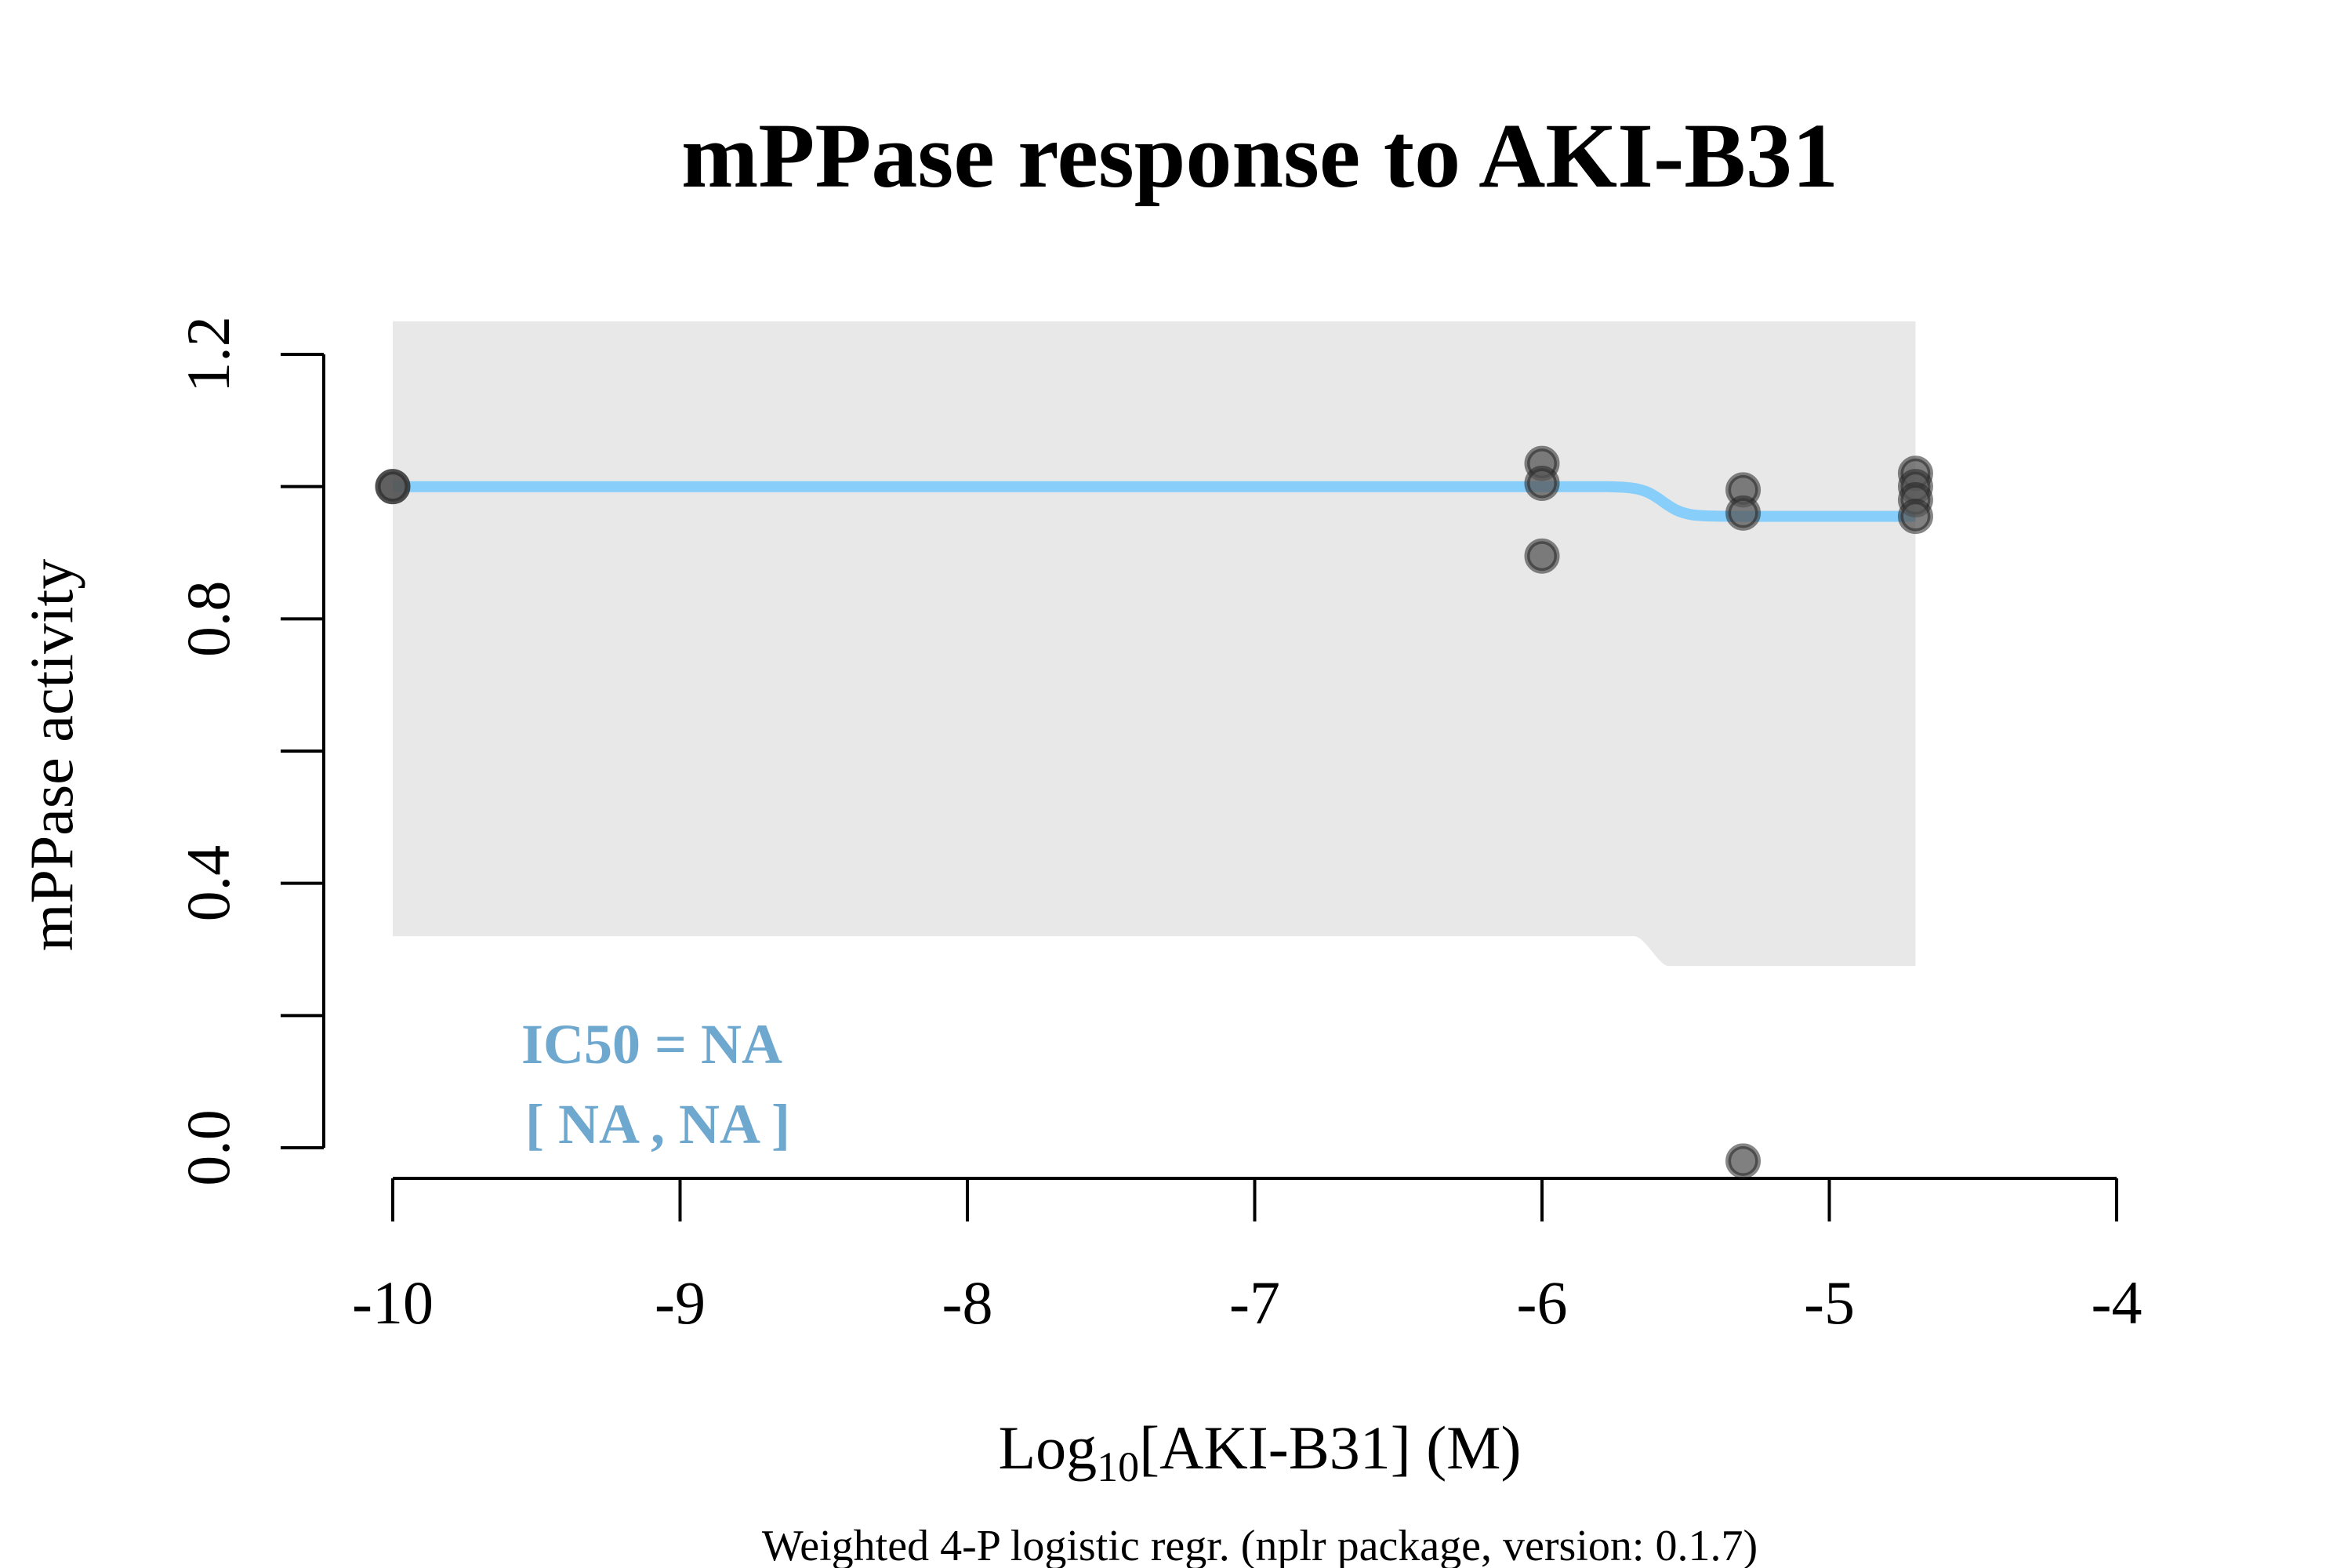 The width and height of the screenshot is (2333, 1568). What do you see at coordinates (1259, 155) in the screenshot?
I see `chart-title: mPPase response to AKI-B31` at bounding box center [1259, 155].